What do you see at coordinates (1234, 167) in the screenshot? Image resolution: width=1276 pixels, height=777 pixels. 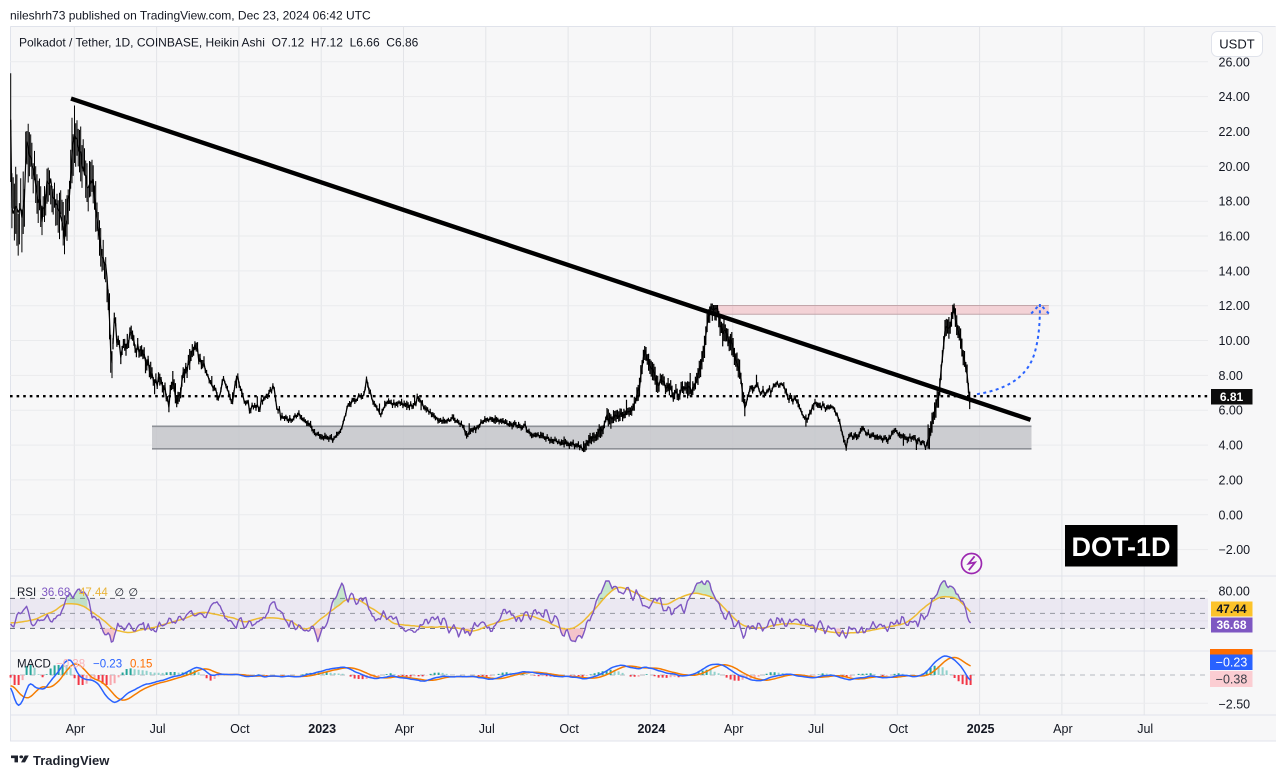 I see `svg-text: 20.00` at bounding box center [1234, 167].